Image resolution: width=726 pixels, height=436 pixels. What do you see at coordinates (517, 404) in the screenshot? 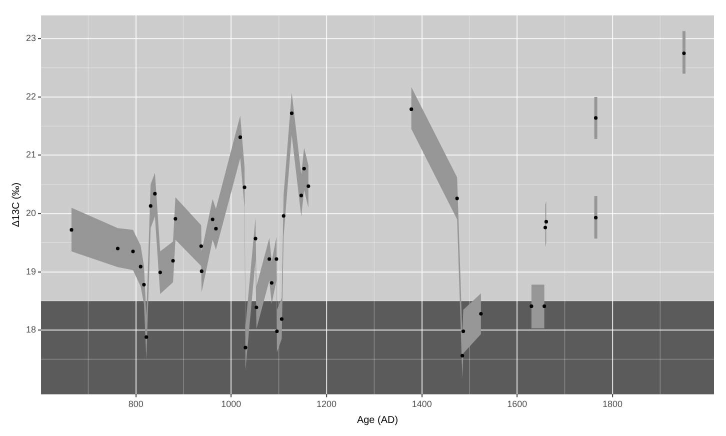
I see `x-tick-label: 1600` at bounding box center [517, 404].